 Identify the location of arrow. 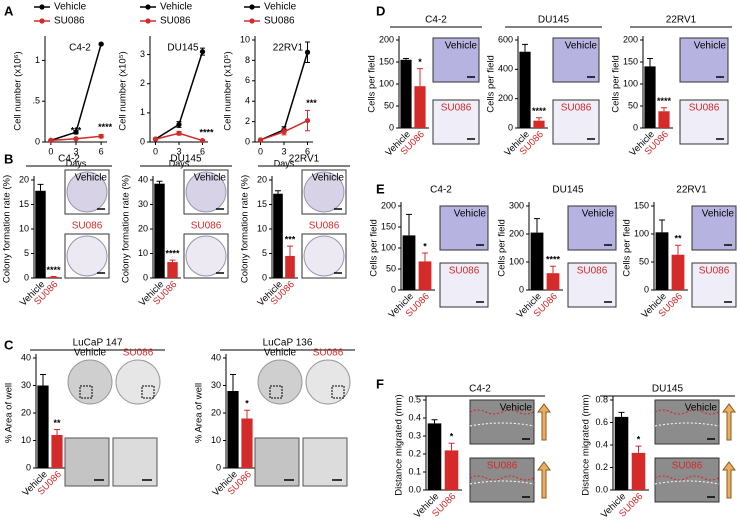
(544, 480).